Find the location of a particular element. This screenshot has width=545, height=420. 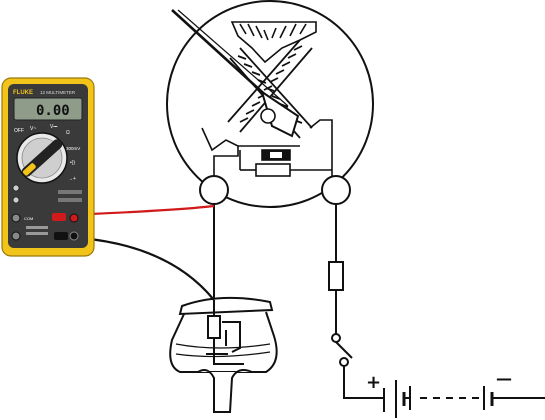

lcd-reading: 0.00 is located at coordinates (53, 111).